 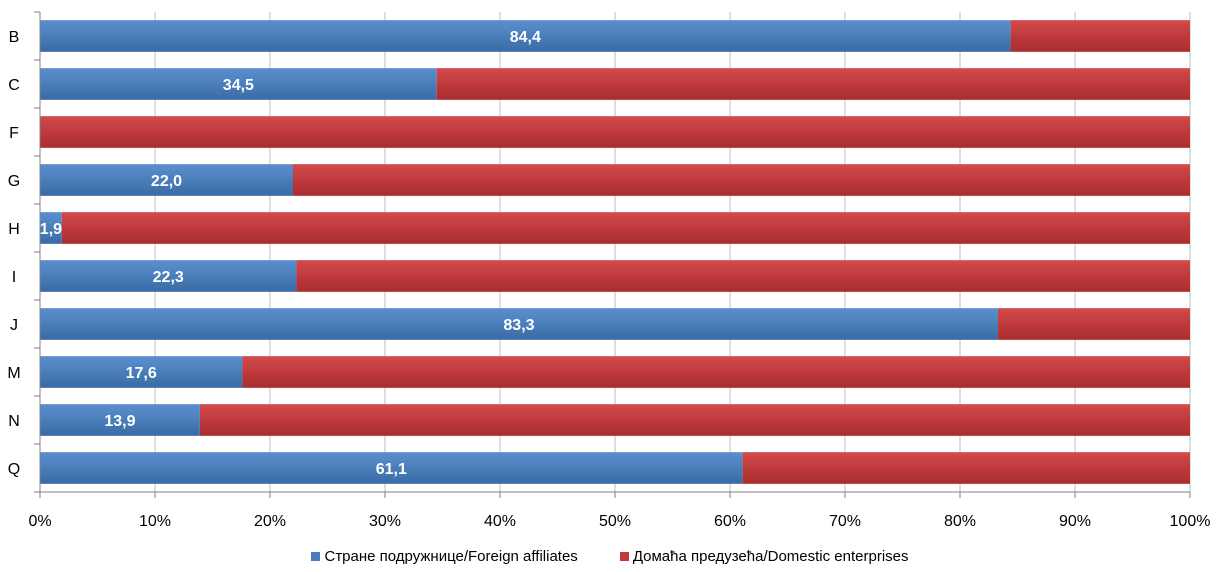 I want to click on y-tick-label: Q, so click(x=14, y=469).